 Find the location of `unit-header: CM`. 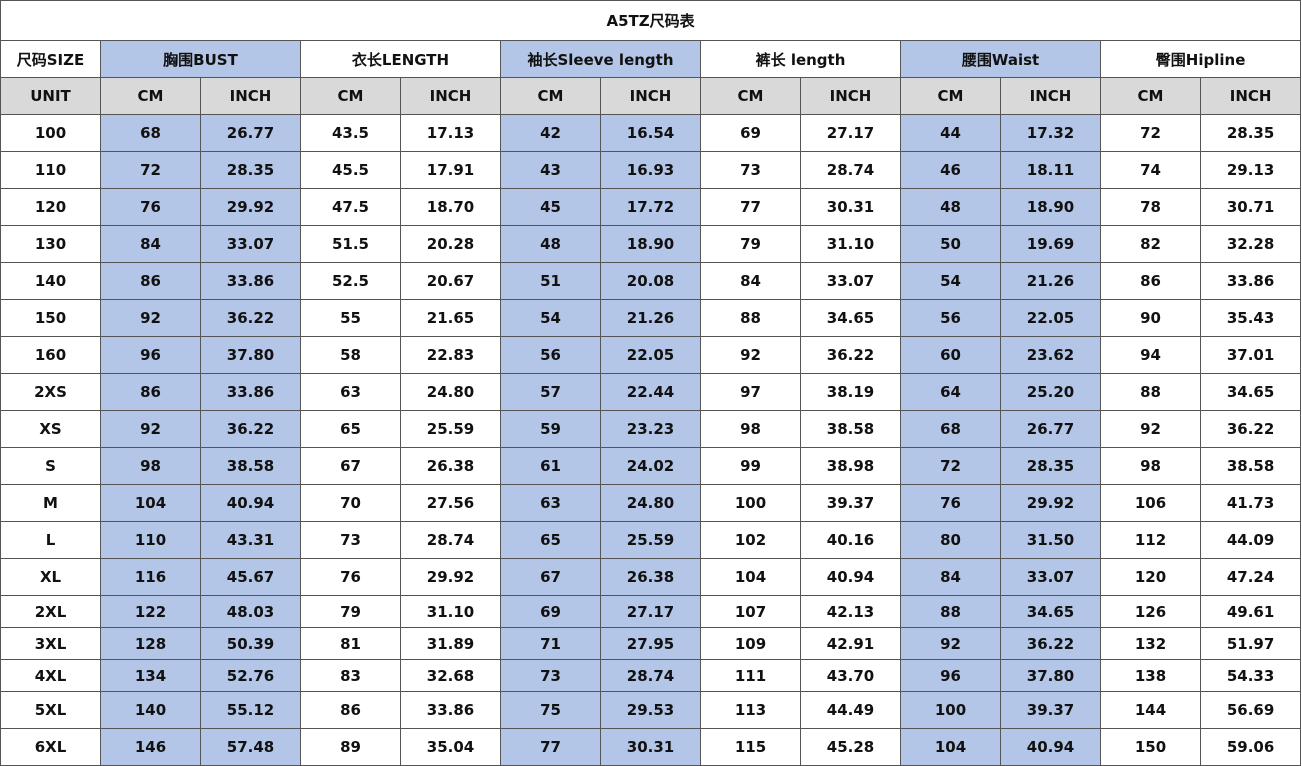

unit-header: CM is located at coordinates (950, 96).